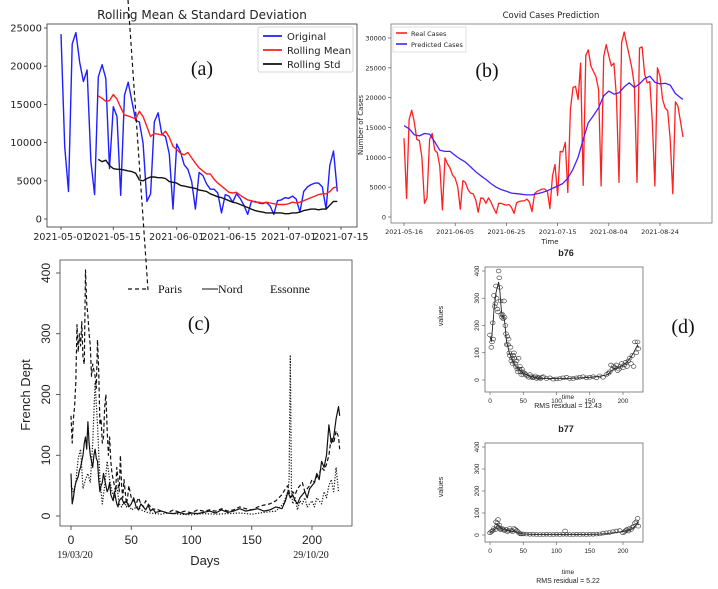  I want to click on x-tick-label: 150, so click(589, 401).